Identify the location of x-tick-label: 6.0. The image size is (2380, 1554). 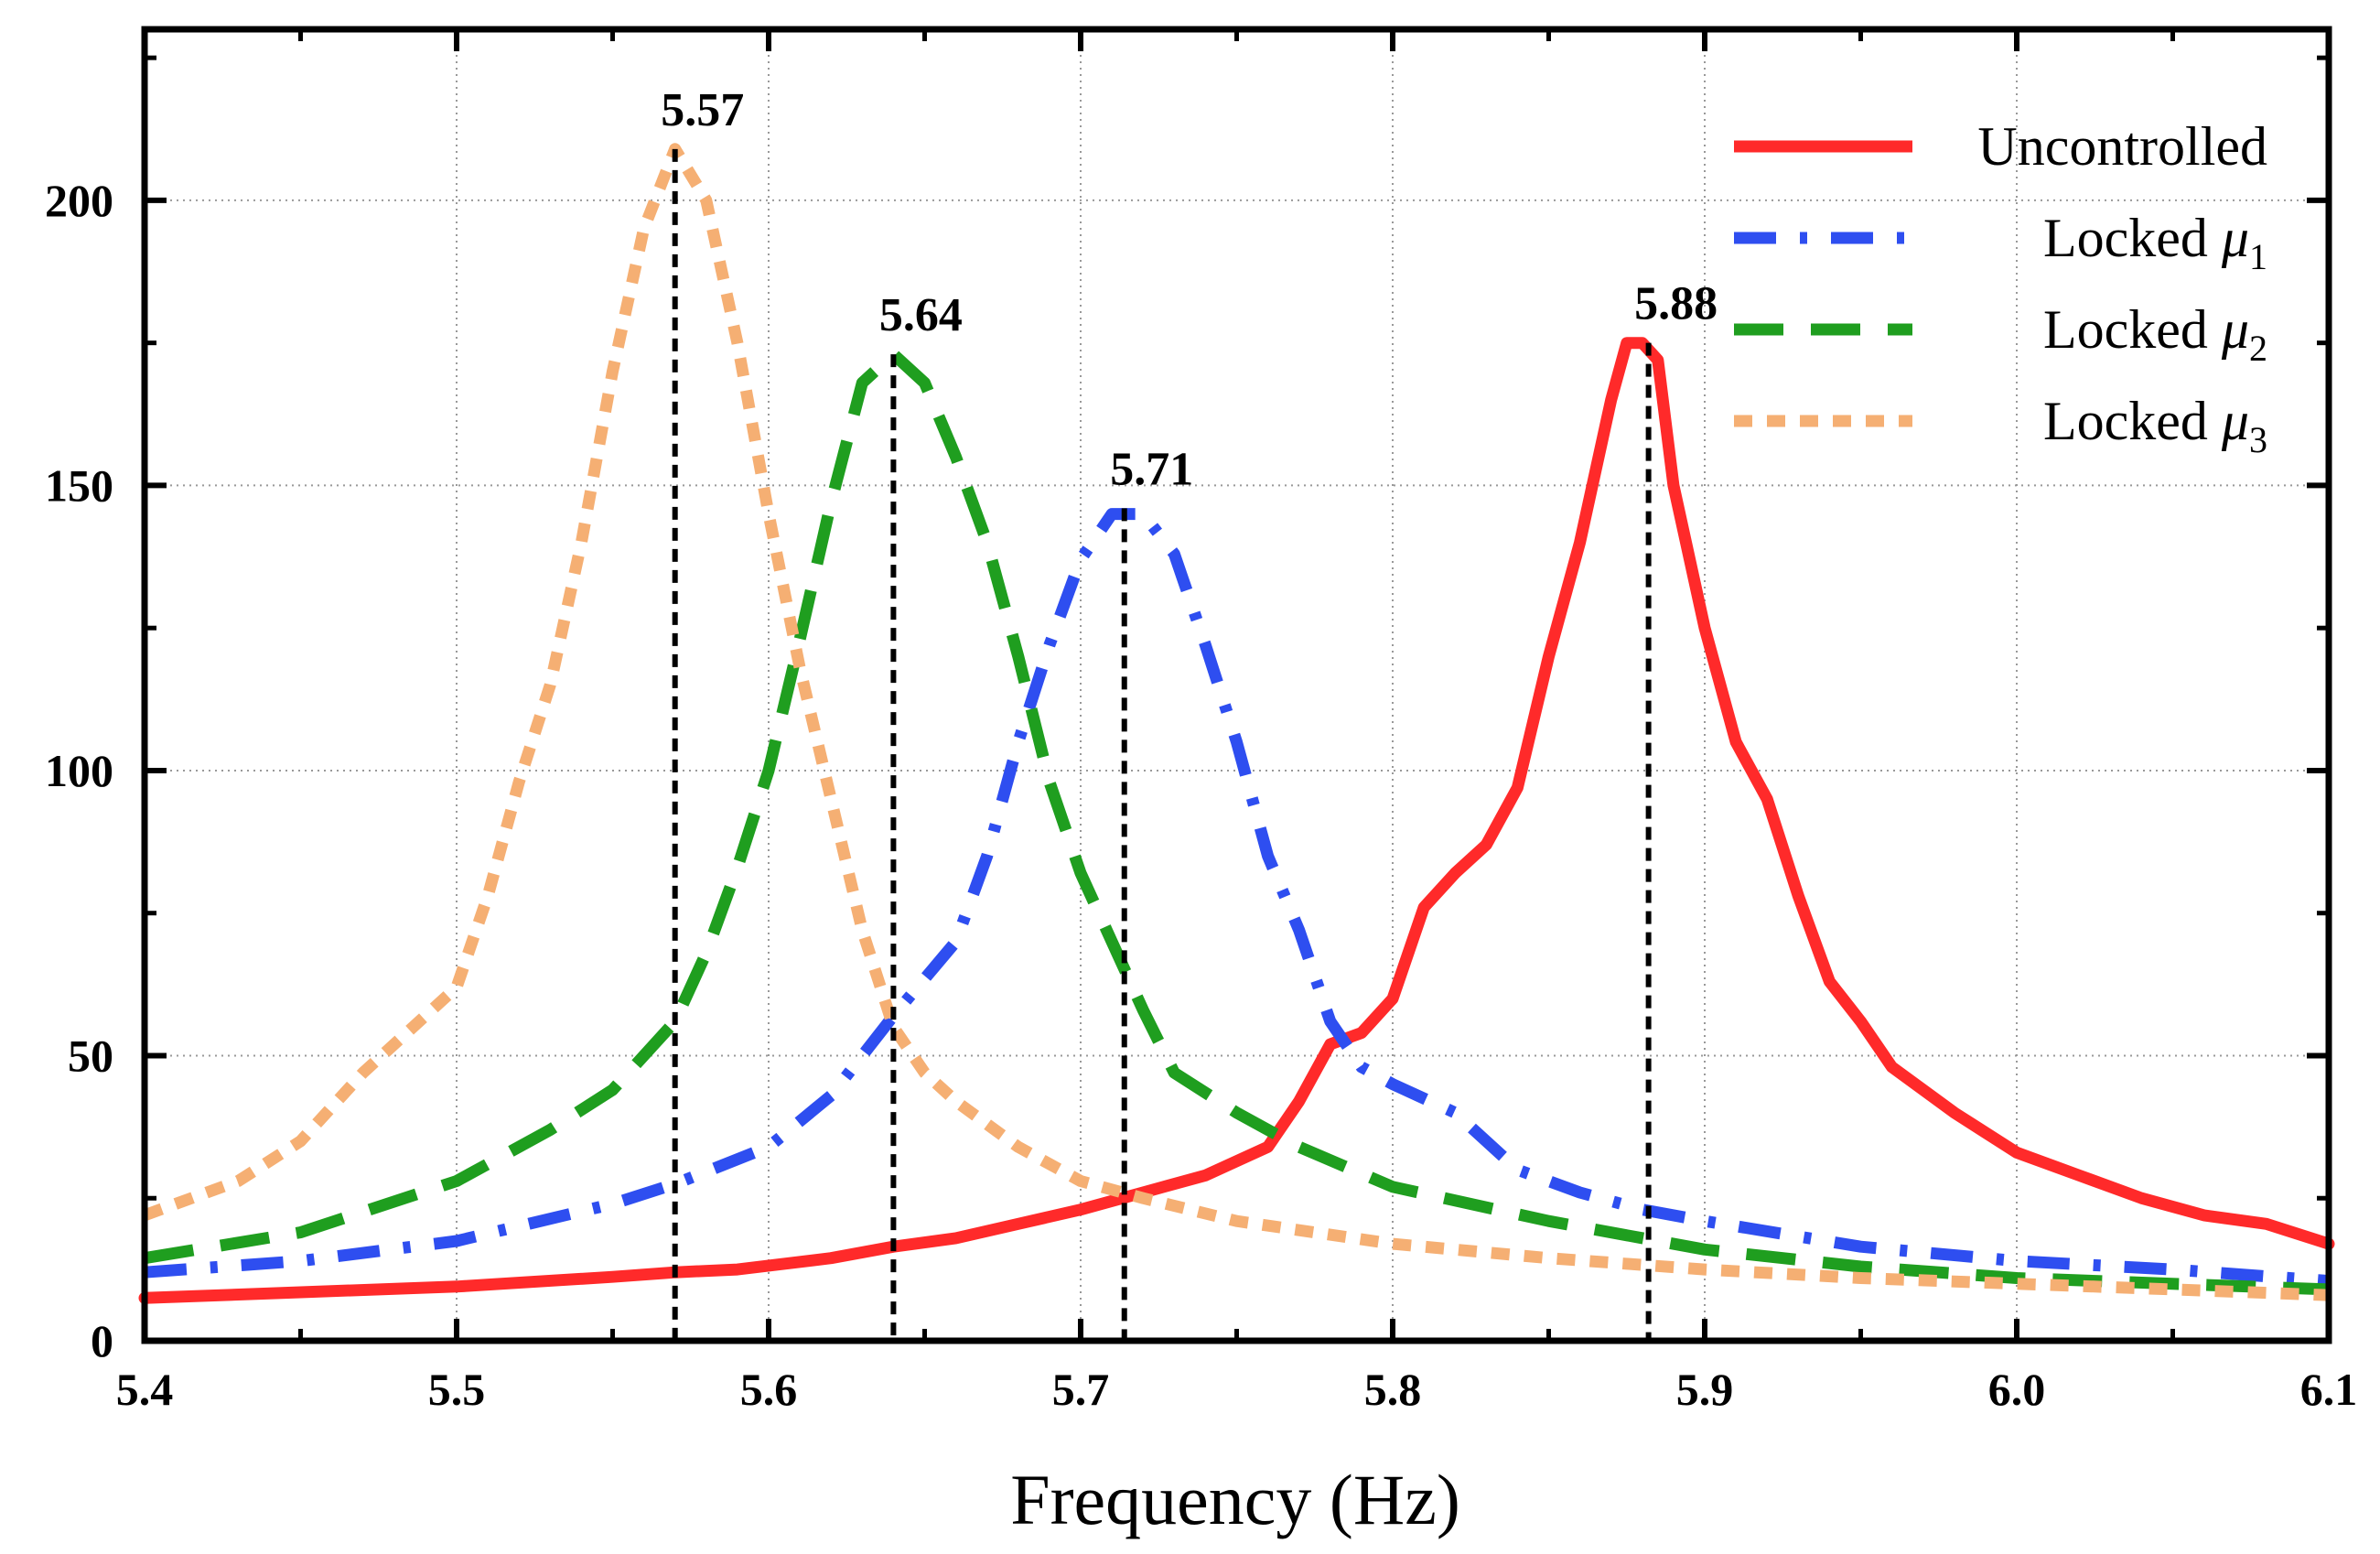
(2017, 1389).